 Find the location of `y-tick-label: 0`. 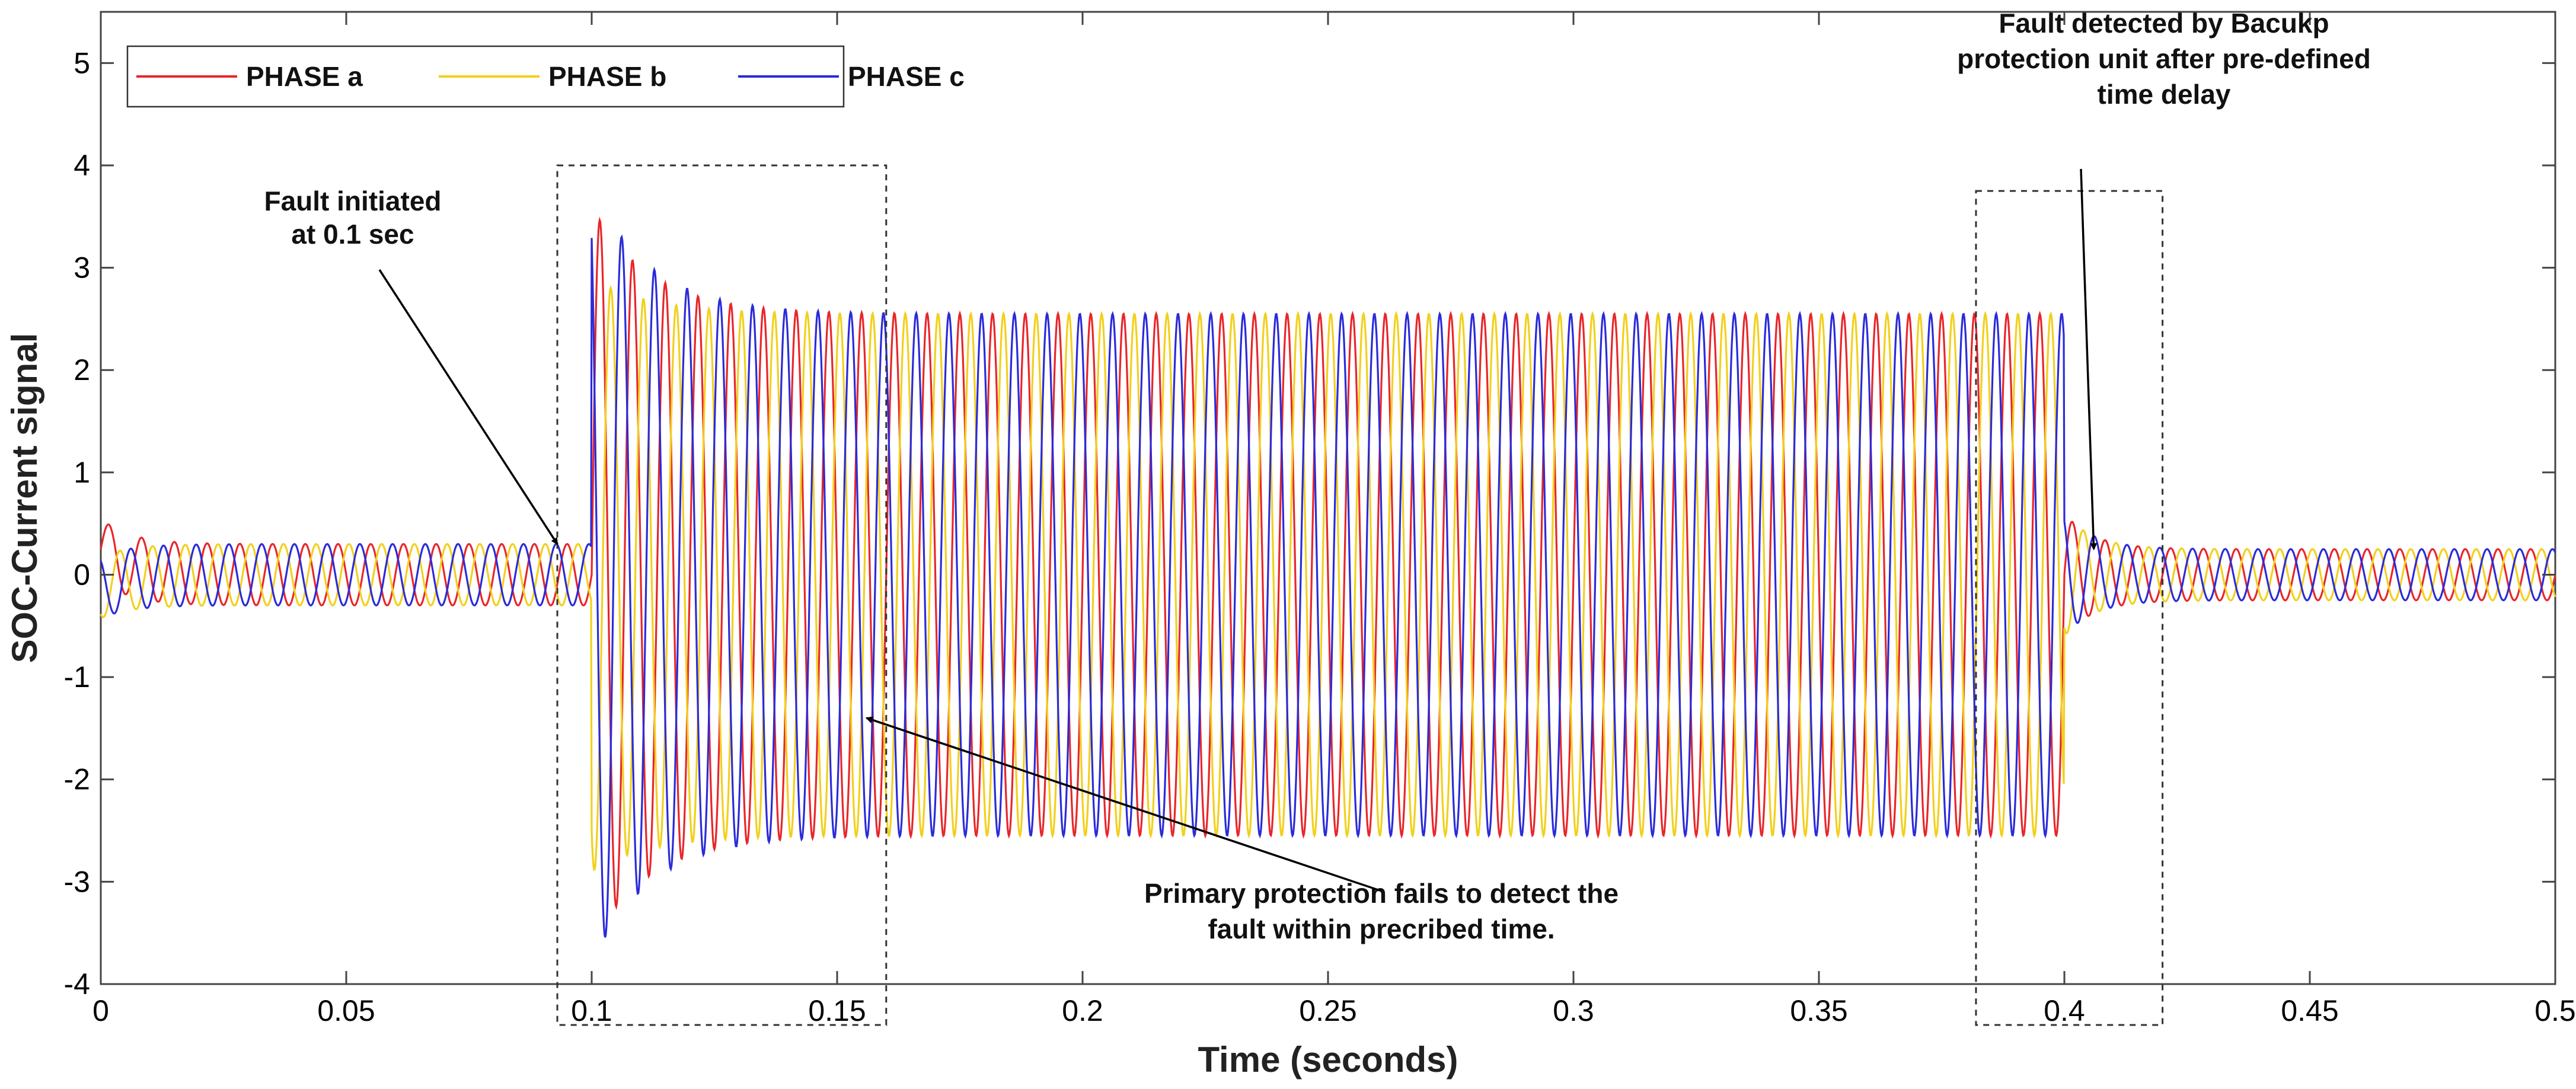

y-tick-label: 0 is located at coordinates (82, 574).